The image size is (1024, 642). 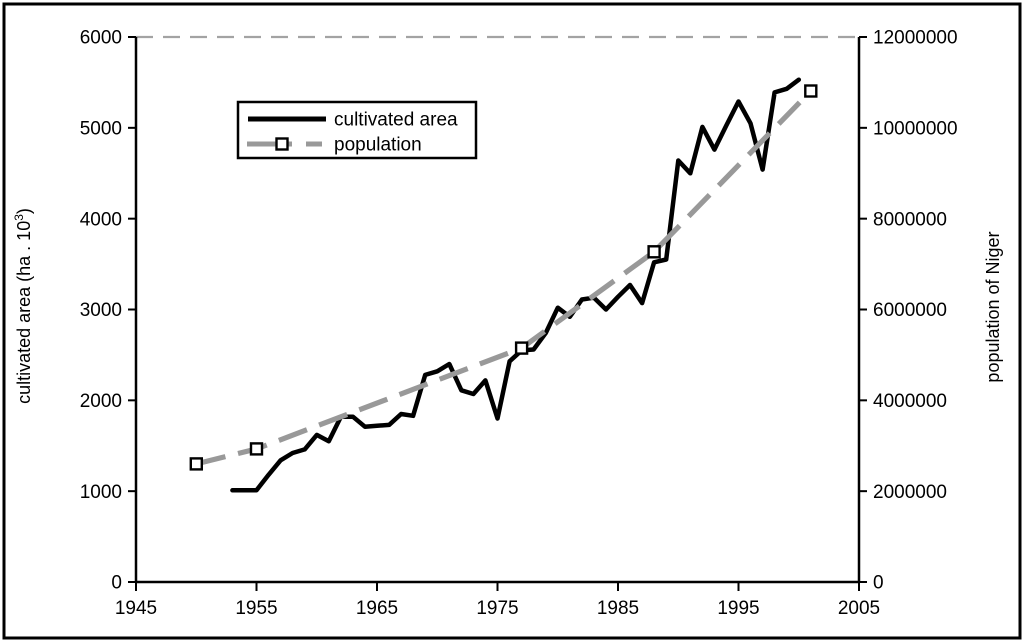 I want to click on y-left-tick-label: 3000, so click(x=101, y=310).